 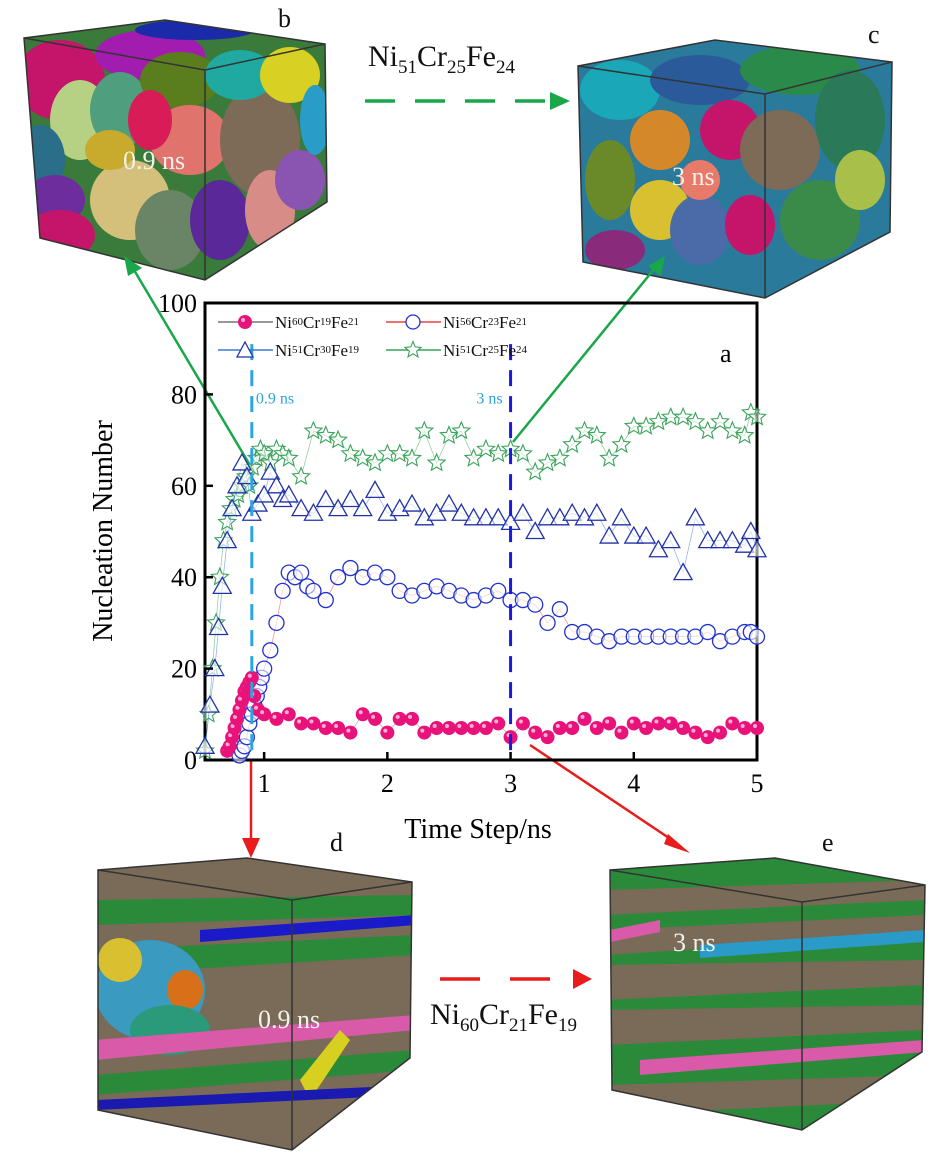 I want to click on y-tick-label: 20, so click(x=184, y=669).